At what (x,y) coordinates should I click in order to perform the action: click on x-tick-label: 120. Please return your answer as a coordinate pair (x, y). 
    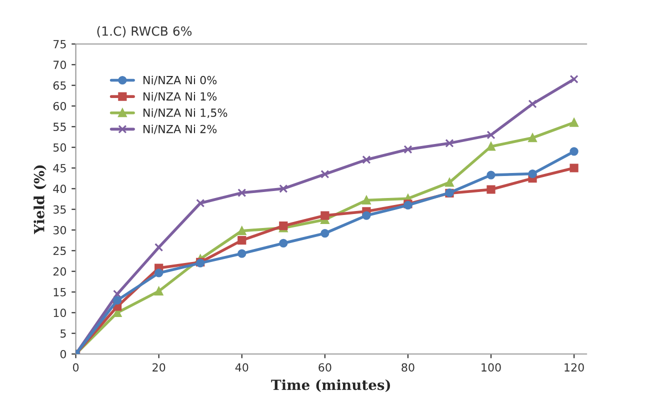
    Looking at the image, I should click on (574, 367).